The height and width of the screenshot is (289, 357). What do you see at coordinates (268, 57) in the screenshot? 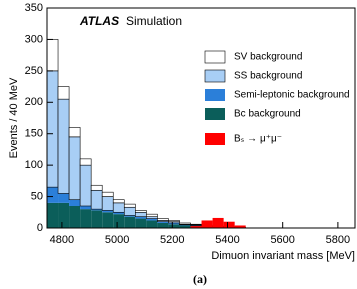
I see `legend-label: SV background` at bounding box center [268, 57].